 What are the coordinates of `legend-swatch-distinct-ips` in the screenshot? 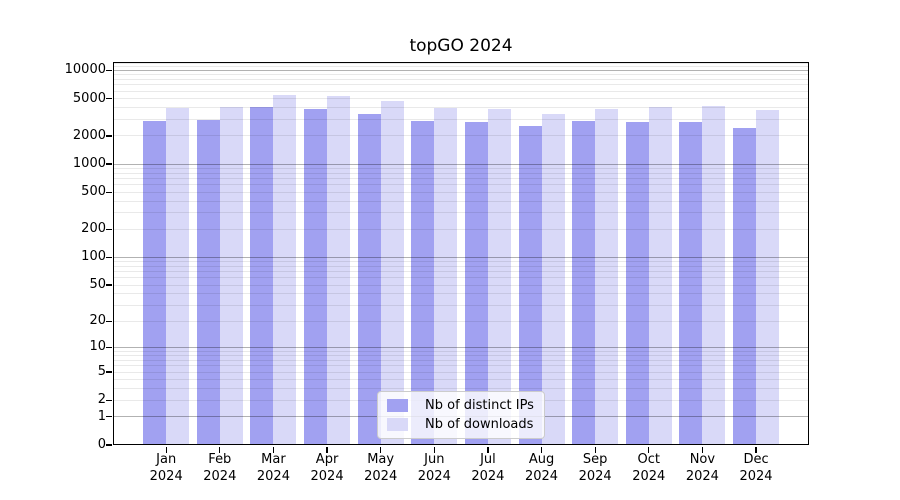 It's located at (397, 405).